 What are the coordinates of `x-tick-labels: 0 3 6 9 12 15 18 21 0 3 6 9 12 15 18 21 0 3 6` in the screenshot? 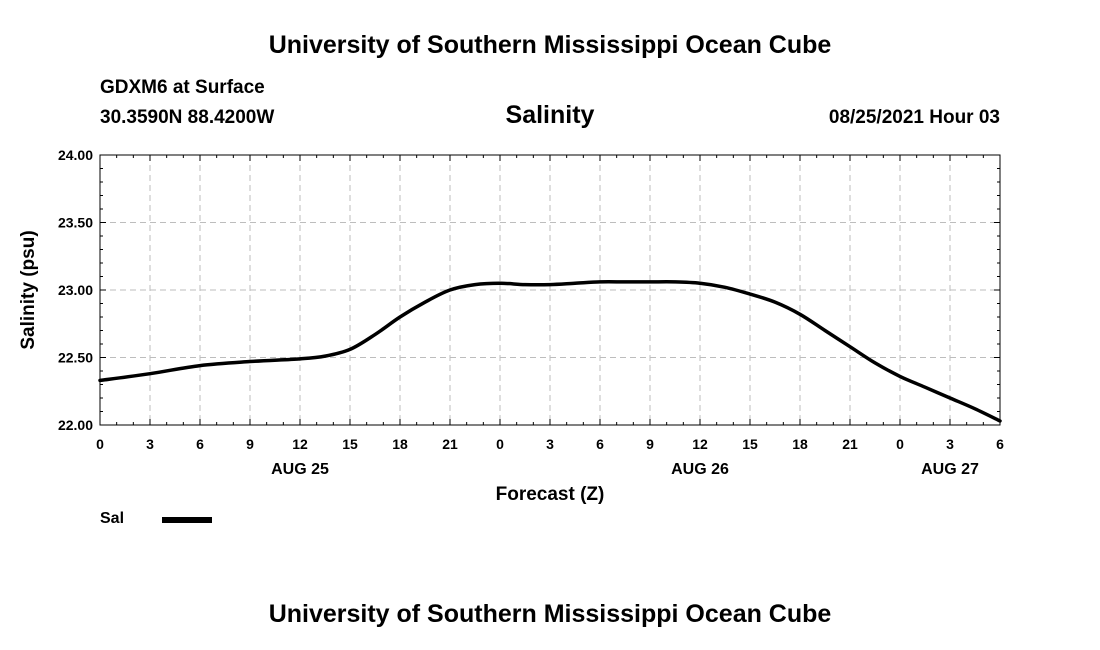 It's located at (550, 444).